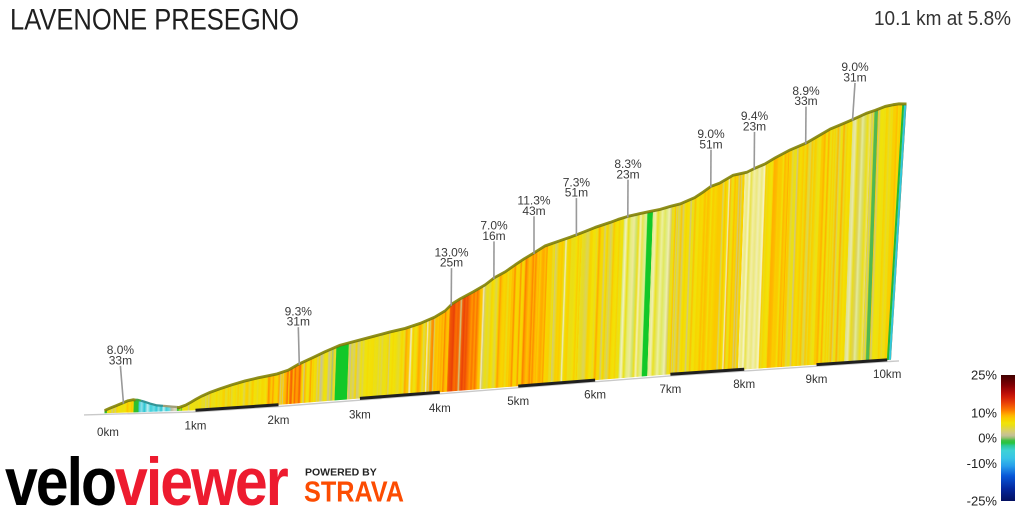 This screenshot has height=512, width=1024. What do you see at coordinates (494, 226) in the screenshot?
I see `svg-text: 7.0%` at bounding box center [494, 226].